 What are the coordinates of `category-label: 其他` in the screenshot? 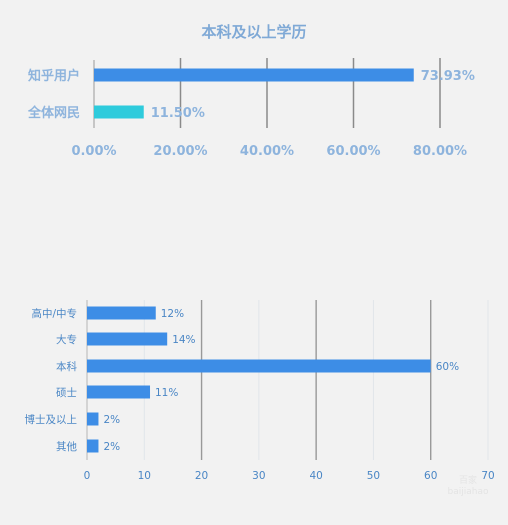 It's located at (66, 446).